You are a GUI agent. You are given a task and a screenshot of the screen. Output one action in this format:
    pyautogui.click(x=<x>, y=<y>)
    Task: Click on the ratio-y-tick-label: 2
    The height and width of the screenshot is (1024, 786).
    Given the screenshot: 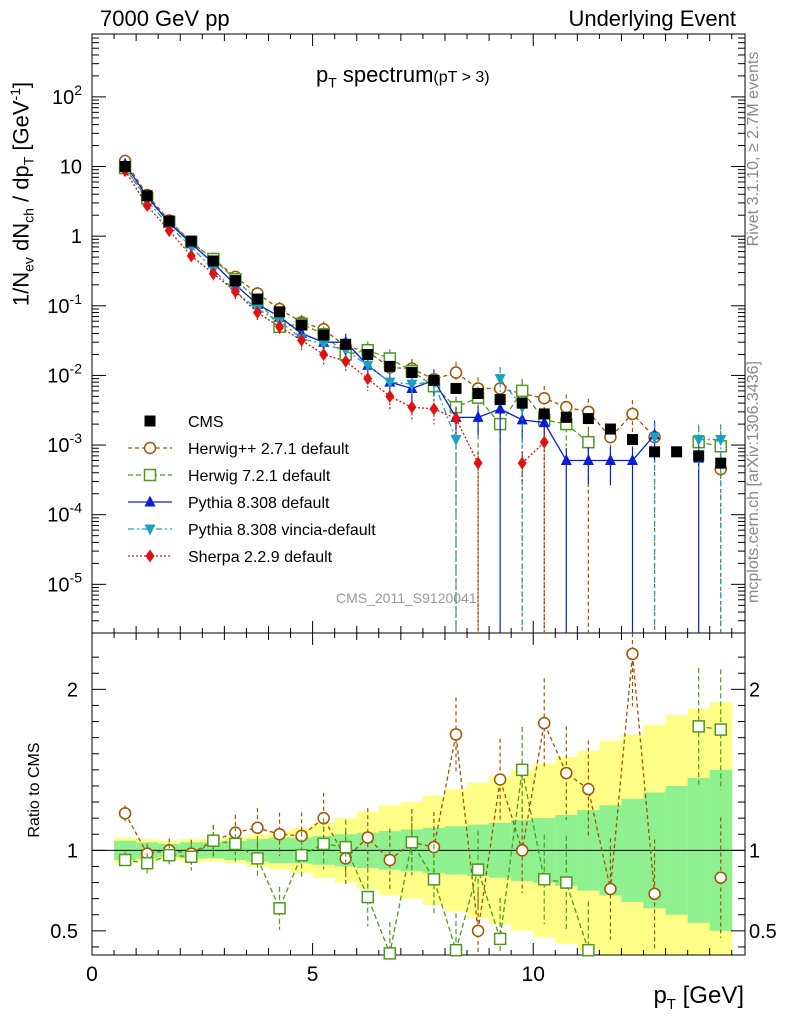 What is the action you would take?
    pyautogui.click(x=72, y=690)
    